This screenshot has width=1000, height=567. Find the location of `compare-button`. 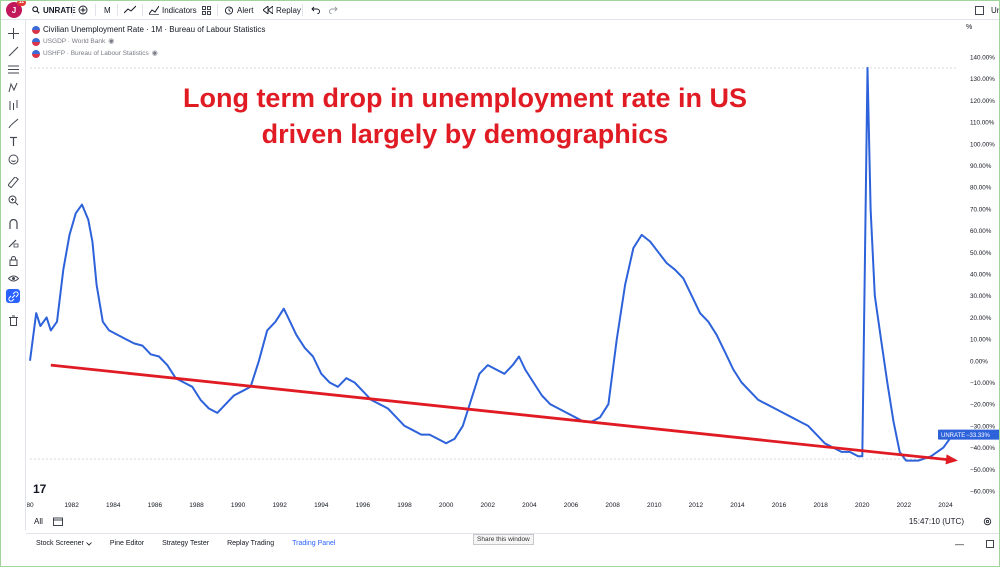

compare-button is located at coordinates (83, 10).